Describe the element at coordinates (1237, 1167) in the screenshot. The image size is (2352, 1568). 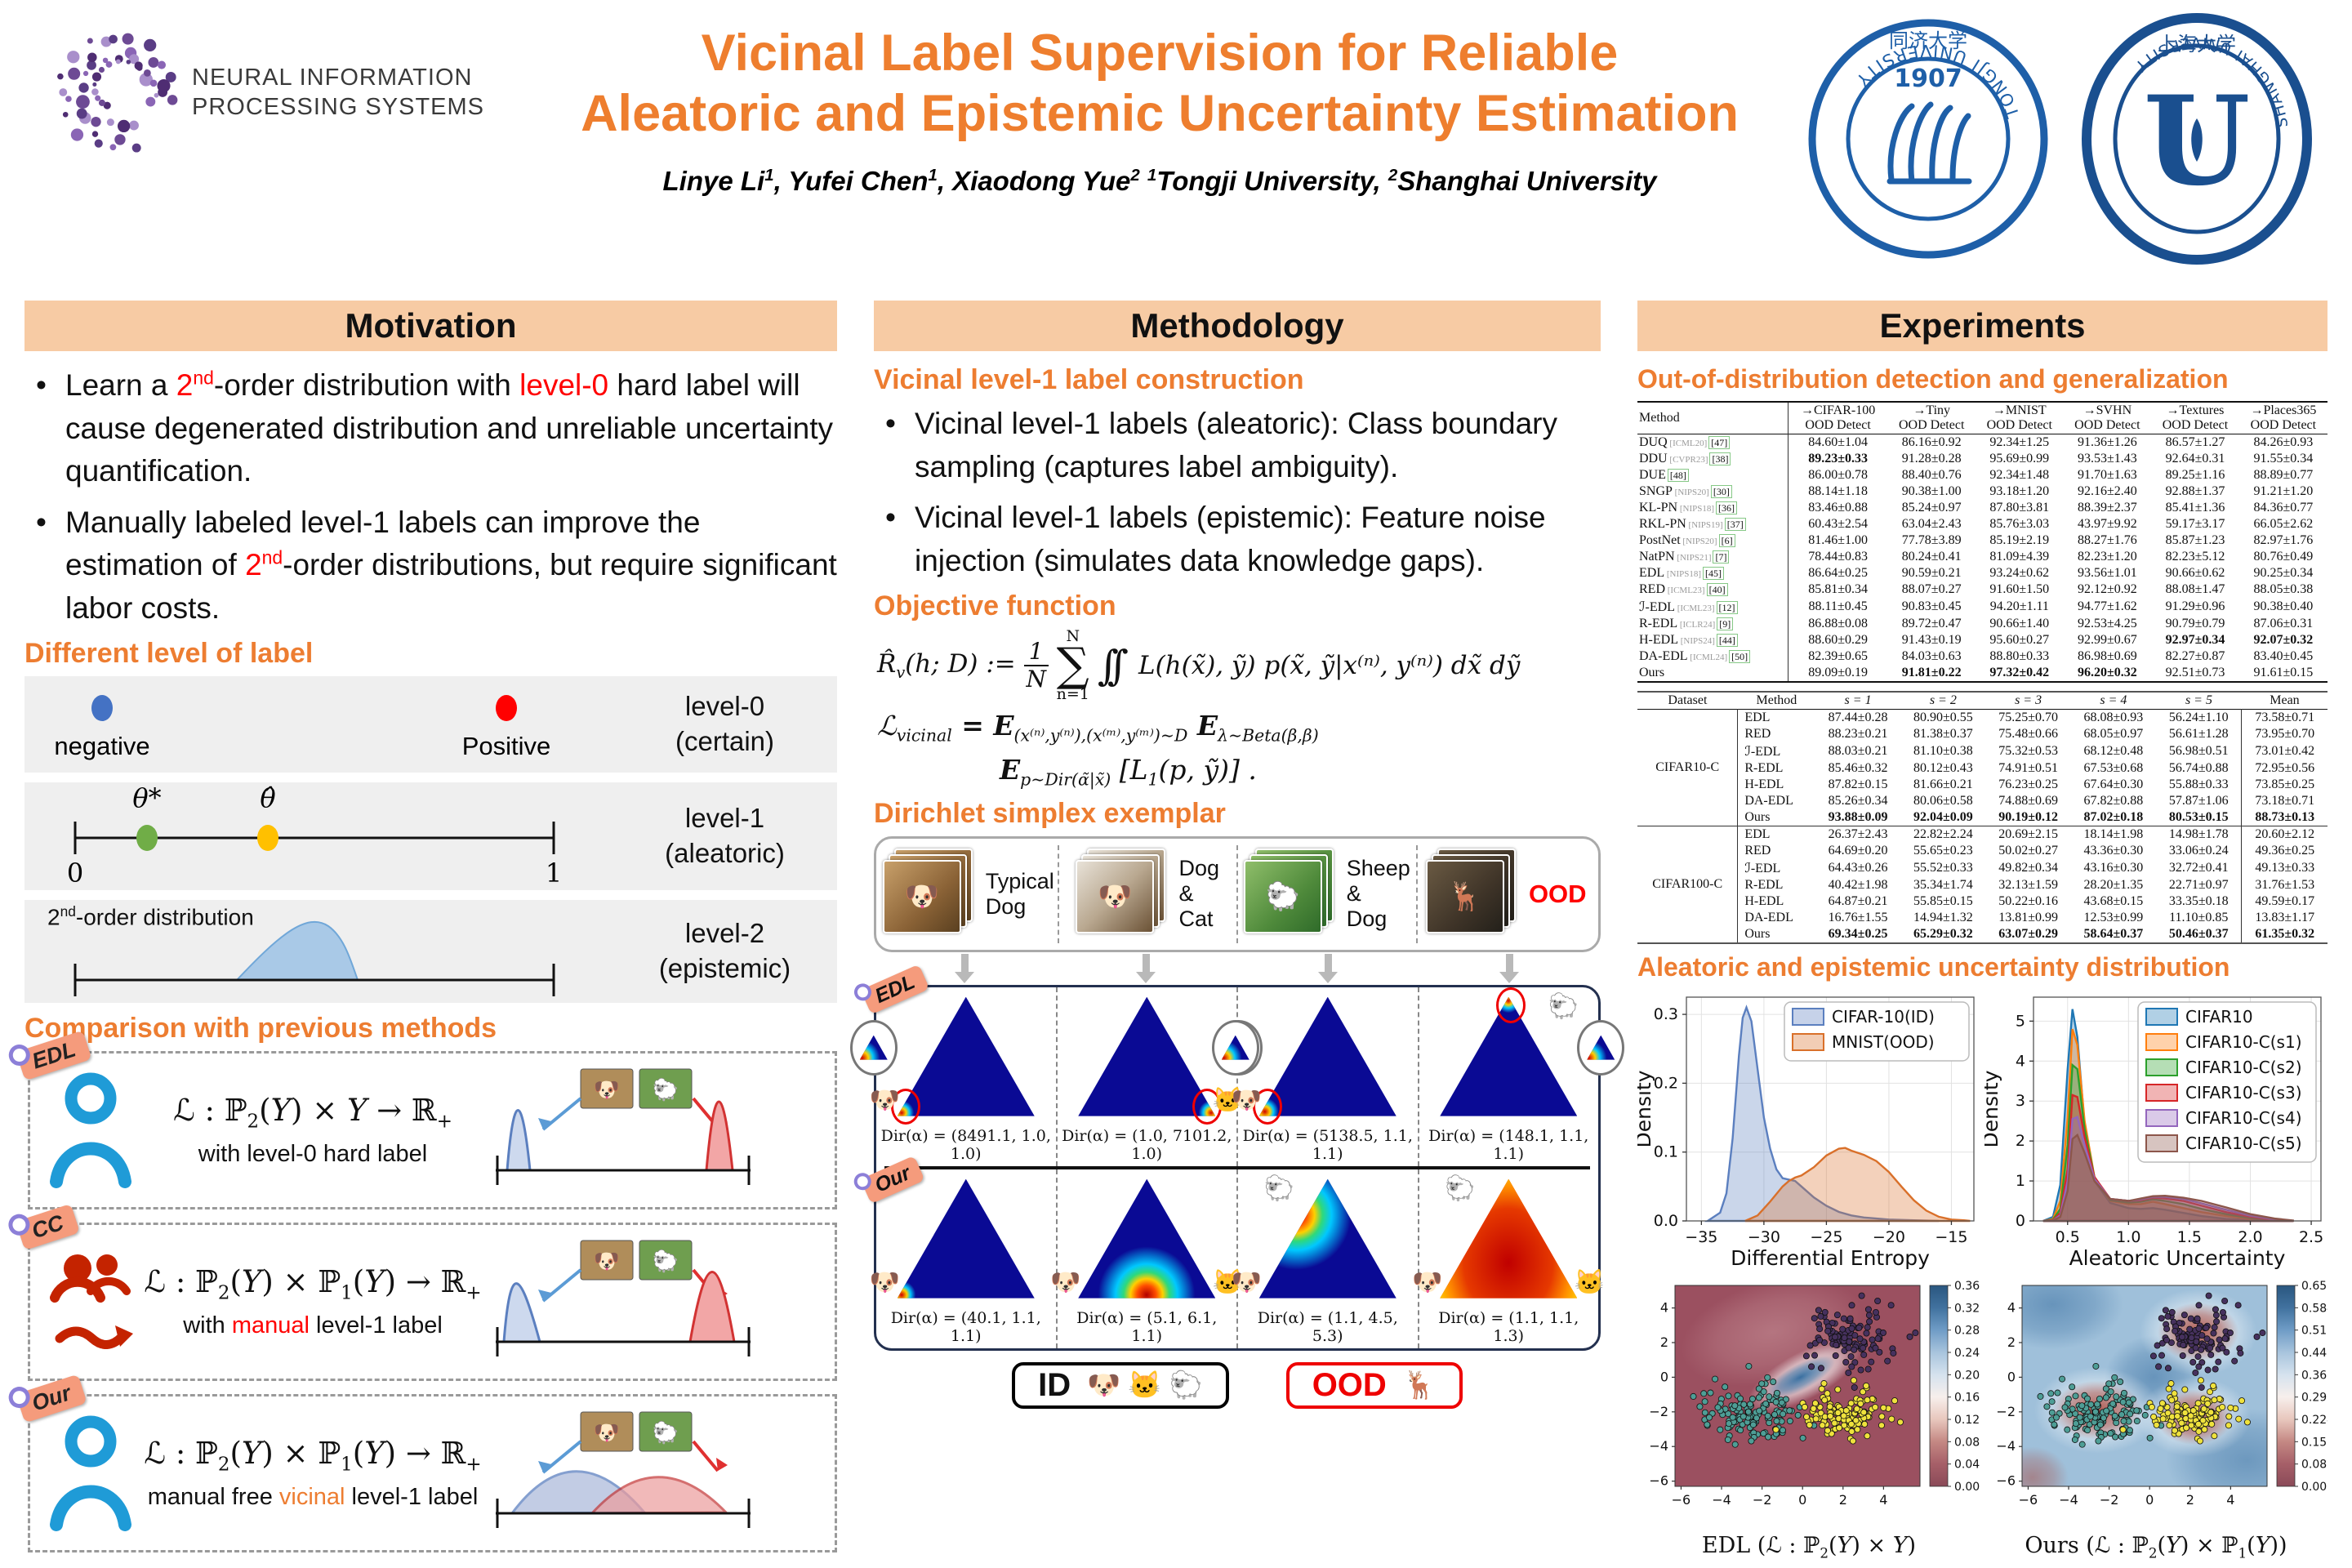
I see `row-divider` at that location.